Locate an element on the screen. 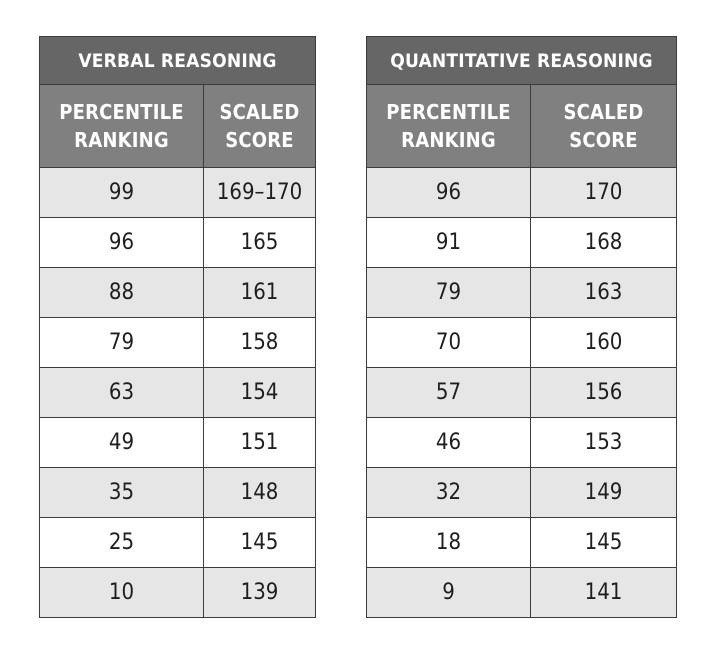  table-row: 88 161 is located at coordinates (177, 292).